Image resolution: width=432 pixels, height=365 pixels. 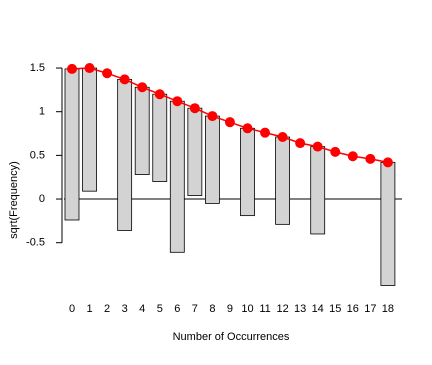 I want to click on x-tick-label: 11, so click(x=264, y=309).